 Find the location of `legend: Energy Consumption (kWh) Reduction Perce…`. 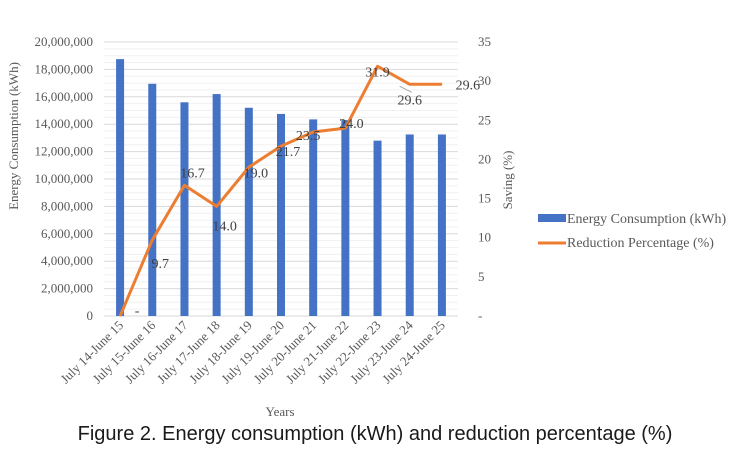

legend: Energy Consumption (kWh) Reduction Perce… is located at coordinates (632, 231).